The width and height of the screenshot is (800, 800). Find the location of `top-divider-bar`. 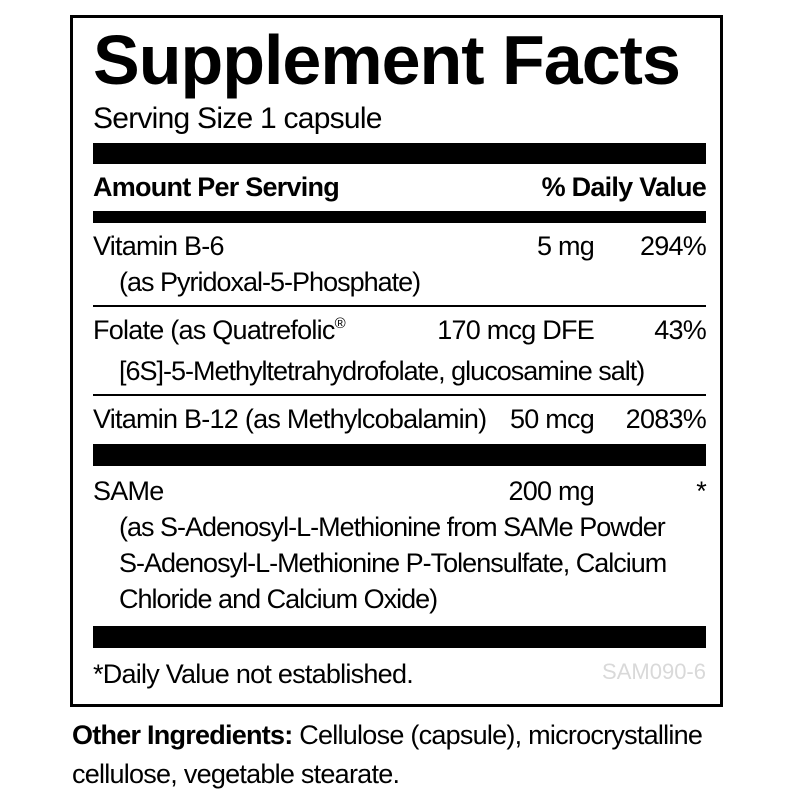

top-divider-bar is located at coordinates (399, 153).